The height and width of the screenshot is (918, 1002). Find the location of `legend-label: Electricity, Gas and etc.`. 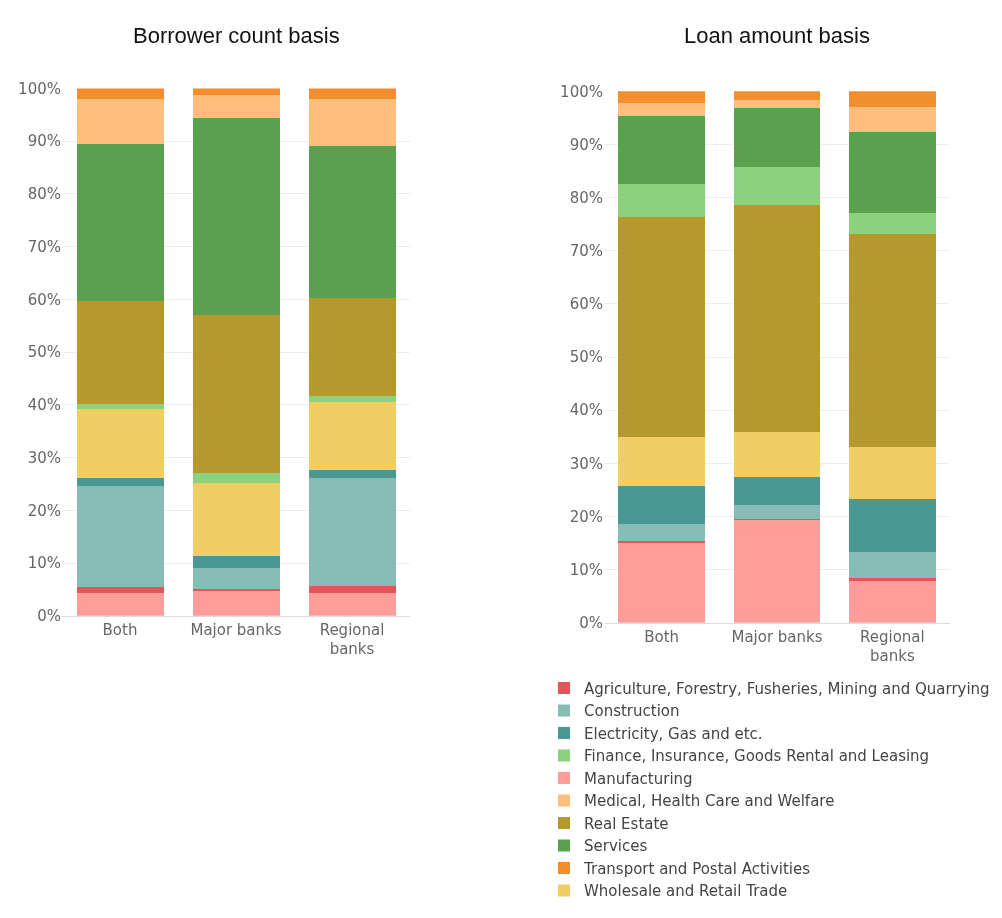

legend-label: Electricity, Gas and etc. is located at coordinates (673, 733).